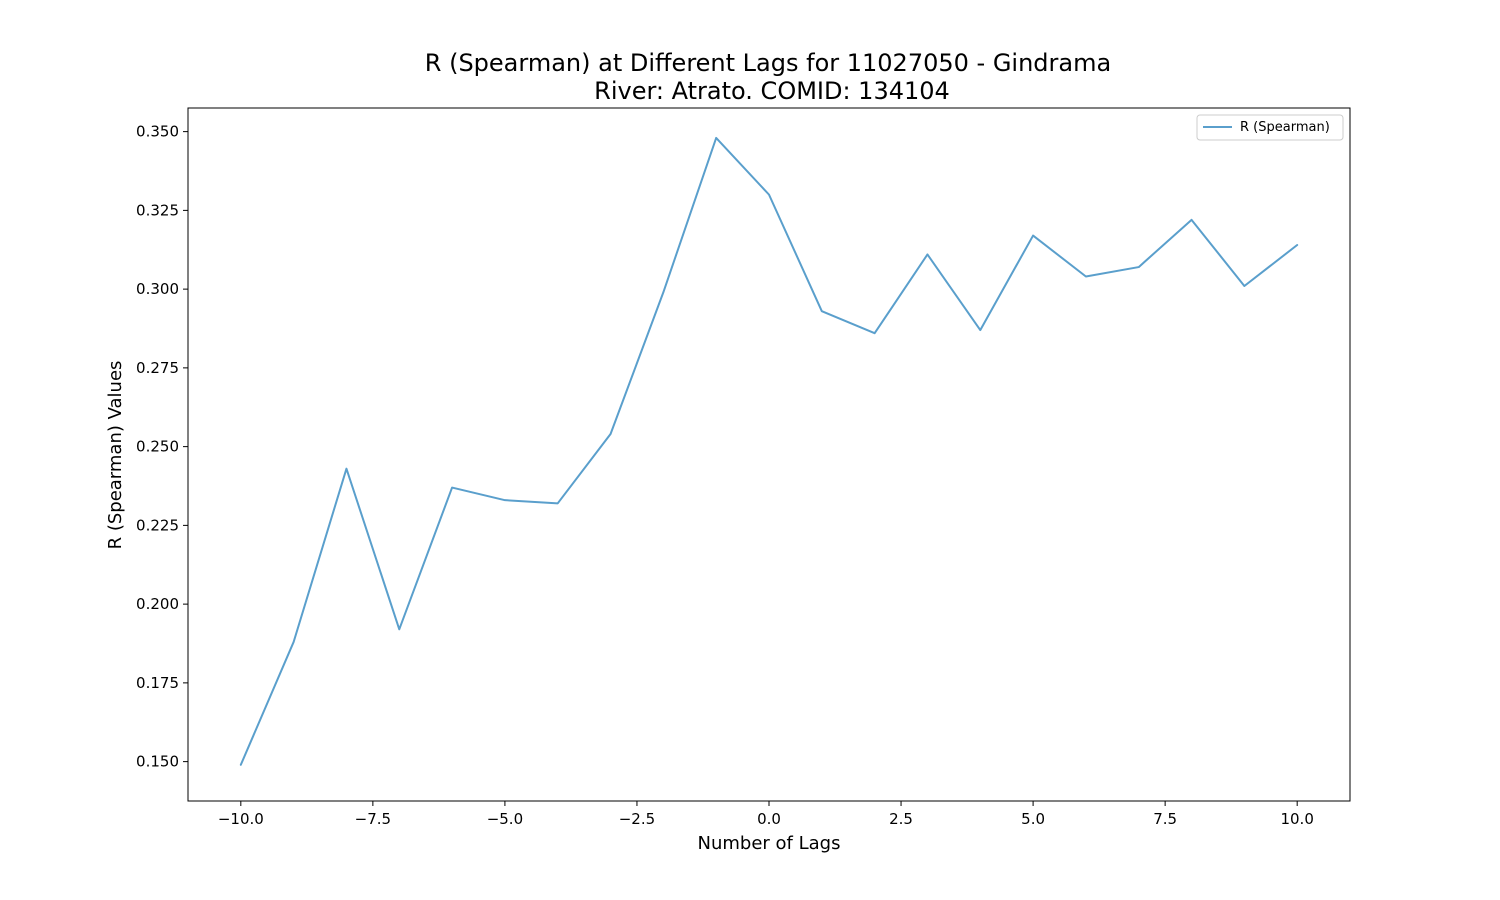 The image size is (1500, 900). What do you see at coordinates (1165, 819) in the screenshot?
I see `x-tick-label: 7.5` at bounding box center [1165, 819].